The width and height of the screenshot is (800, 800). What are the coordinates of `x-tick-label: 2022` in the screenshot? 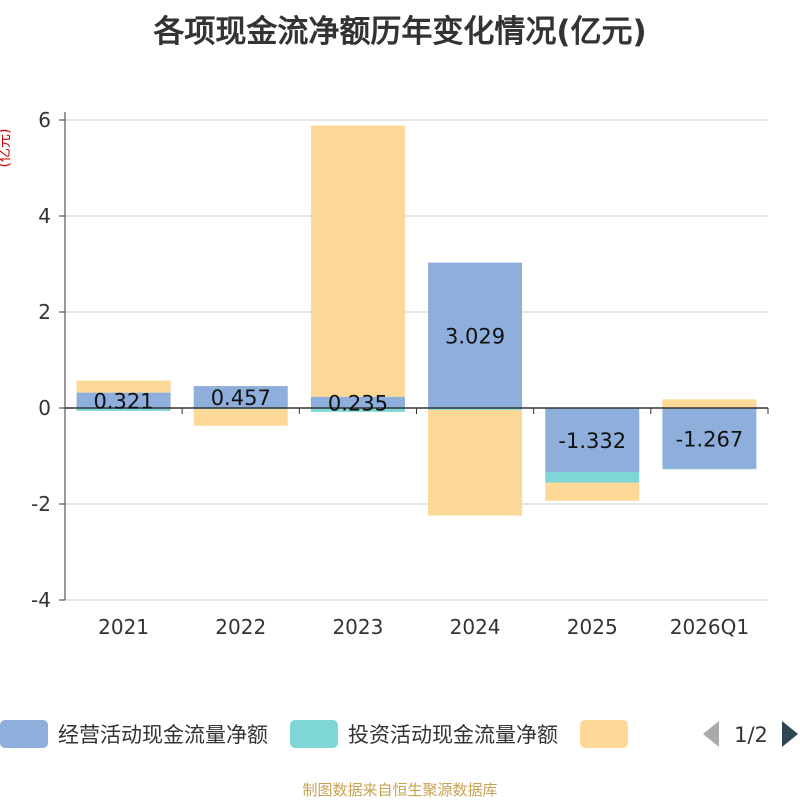 It's located at (240, 627).